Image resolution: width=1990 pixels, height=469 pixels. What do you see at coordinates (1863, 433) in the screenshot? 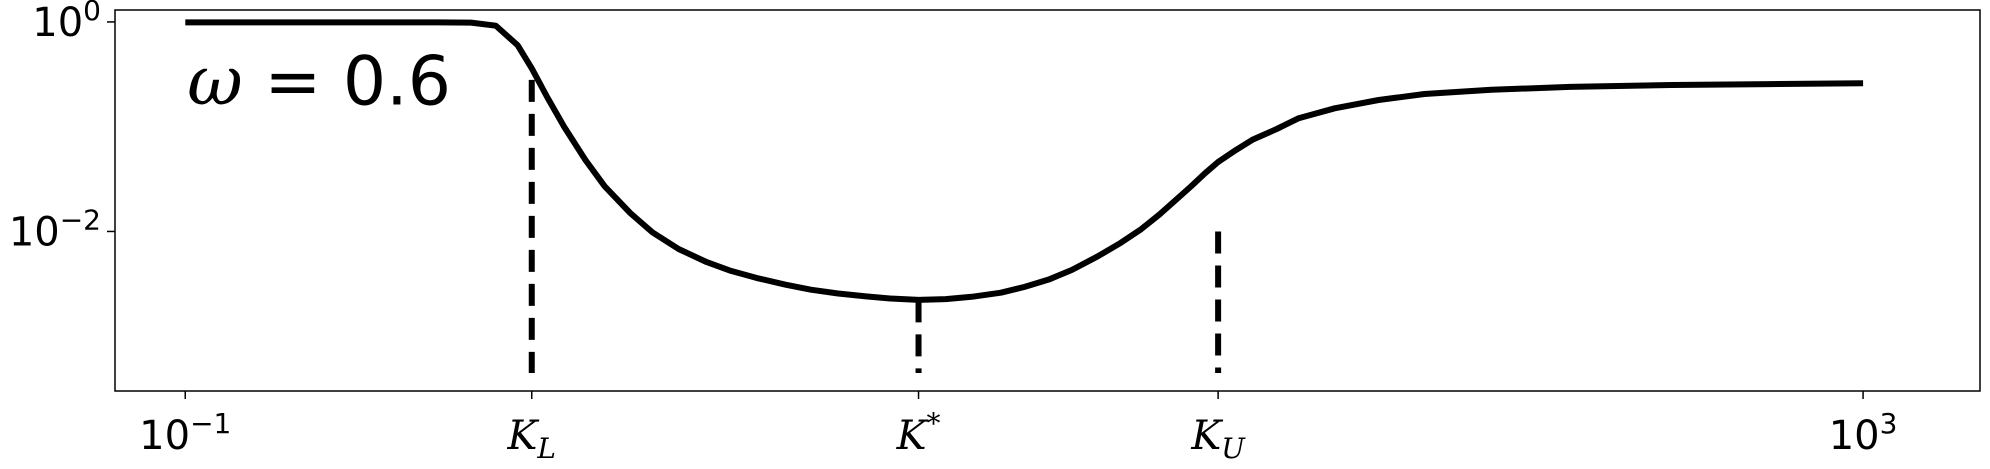
I see `x-tick-label: 10³` at bounding box center [1863, 433].